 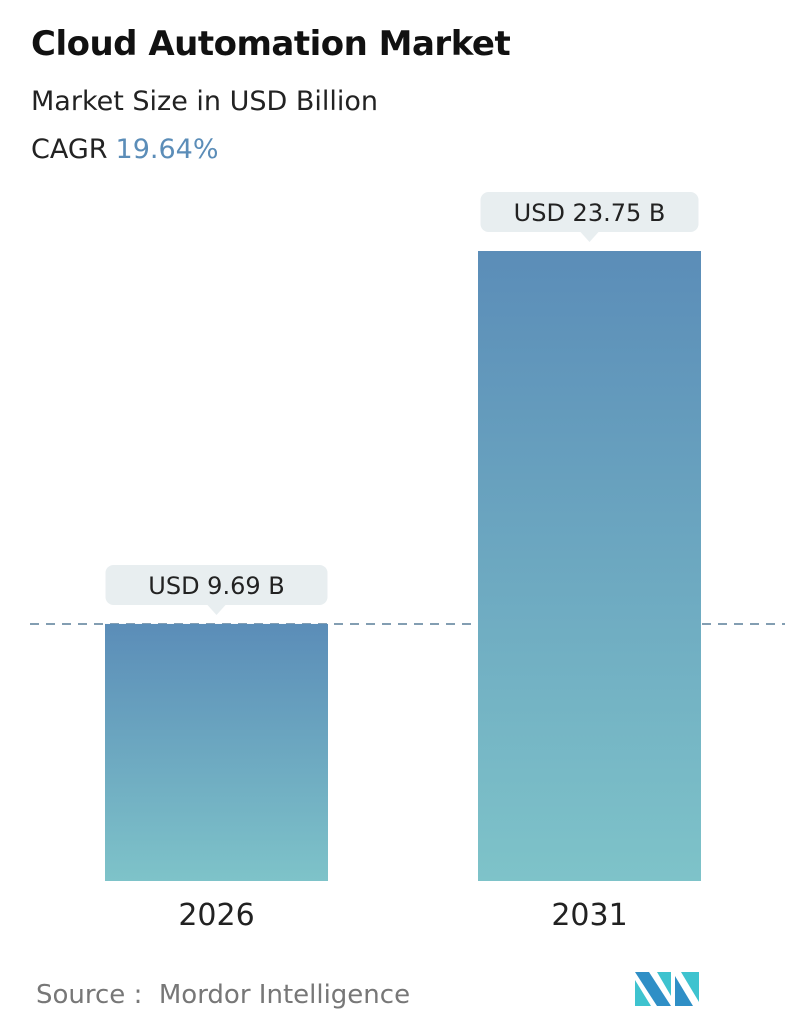 I want to click on x-tick-label: 2026, so click(x=216, y=915).